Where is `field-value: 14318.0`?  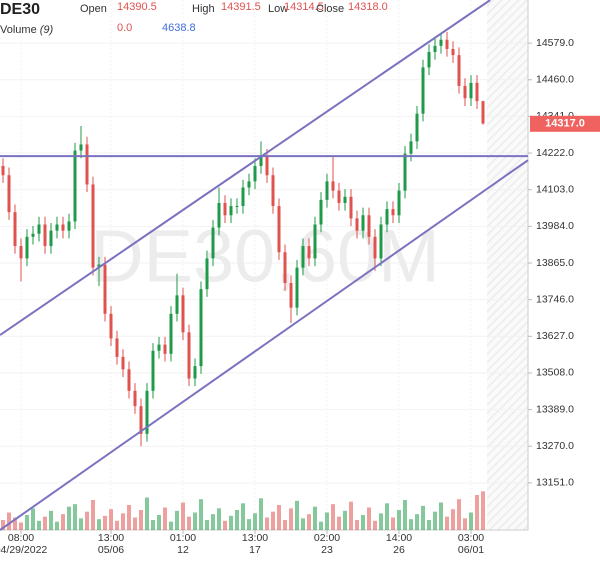
field-value: 14318.0 is located at coordinates (368, 7).